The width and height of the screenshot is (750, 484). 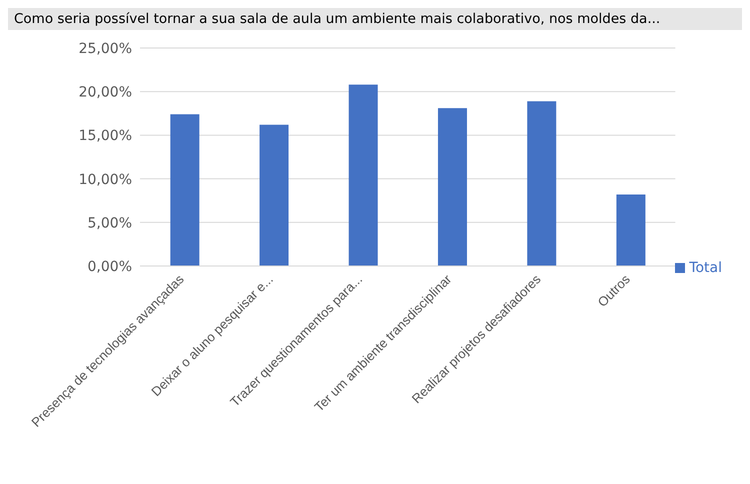 I want to click on y-tick-label: 5,00%, so click(x=110, y=223).